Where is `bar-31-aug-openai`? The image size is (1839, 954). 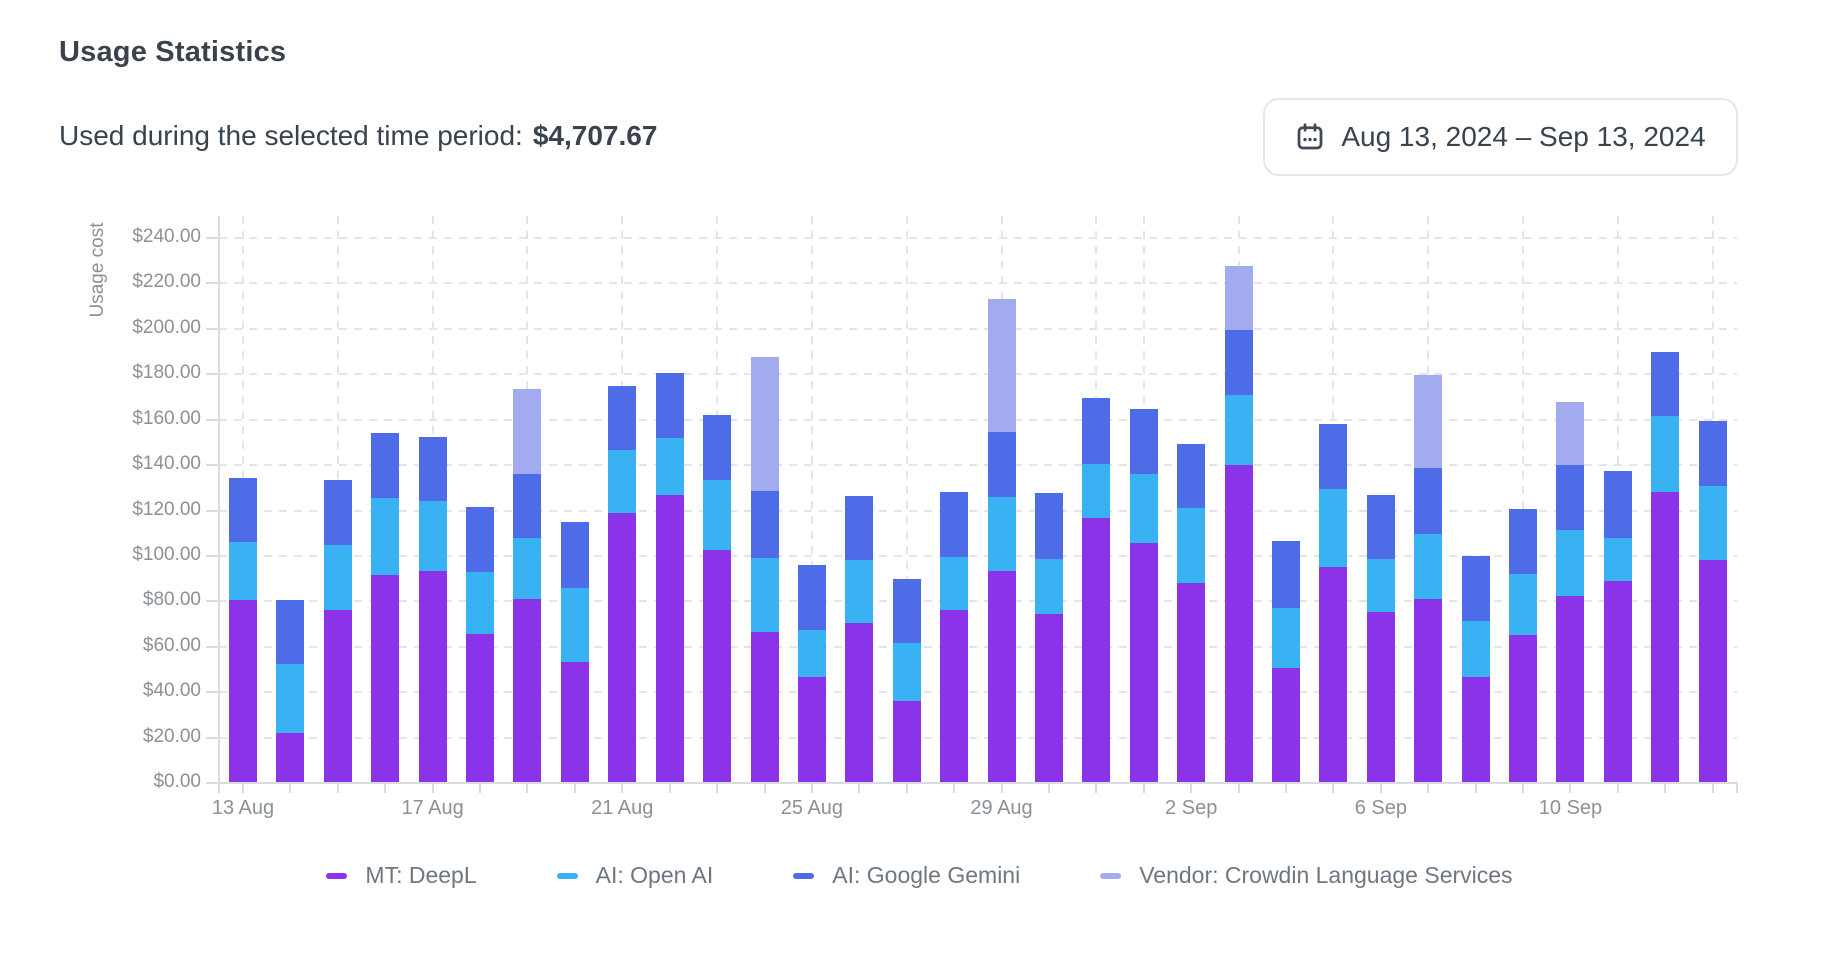
bar-31-aug-openai is located at coordinates (1096, 491).